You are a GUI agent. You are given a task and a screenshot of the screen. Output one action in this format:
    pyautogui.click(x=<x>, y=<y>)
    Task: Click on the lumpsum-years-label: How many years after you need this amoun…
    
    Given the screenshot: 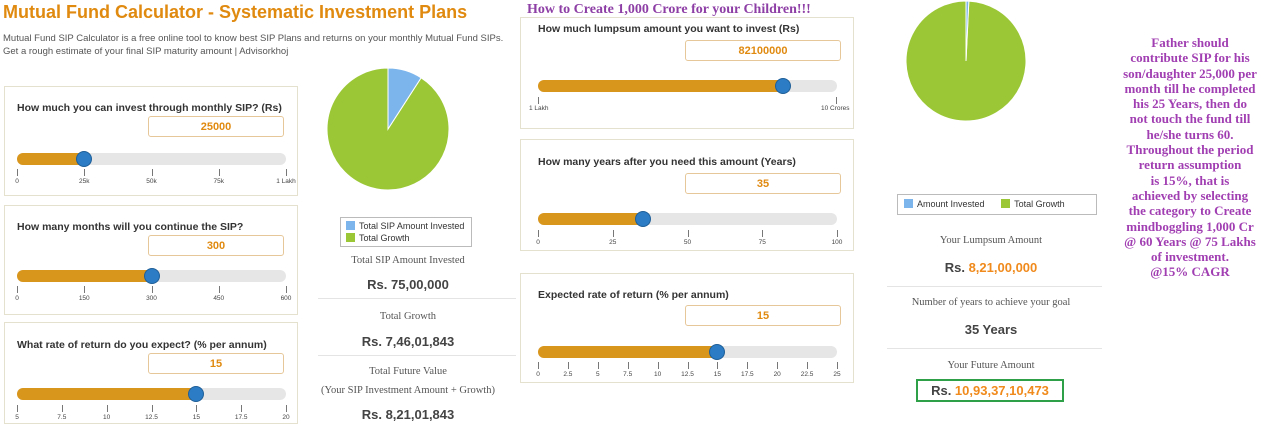 What is the action you would take?
    pyautogui.click(x=667, y=162)
    